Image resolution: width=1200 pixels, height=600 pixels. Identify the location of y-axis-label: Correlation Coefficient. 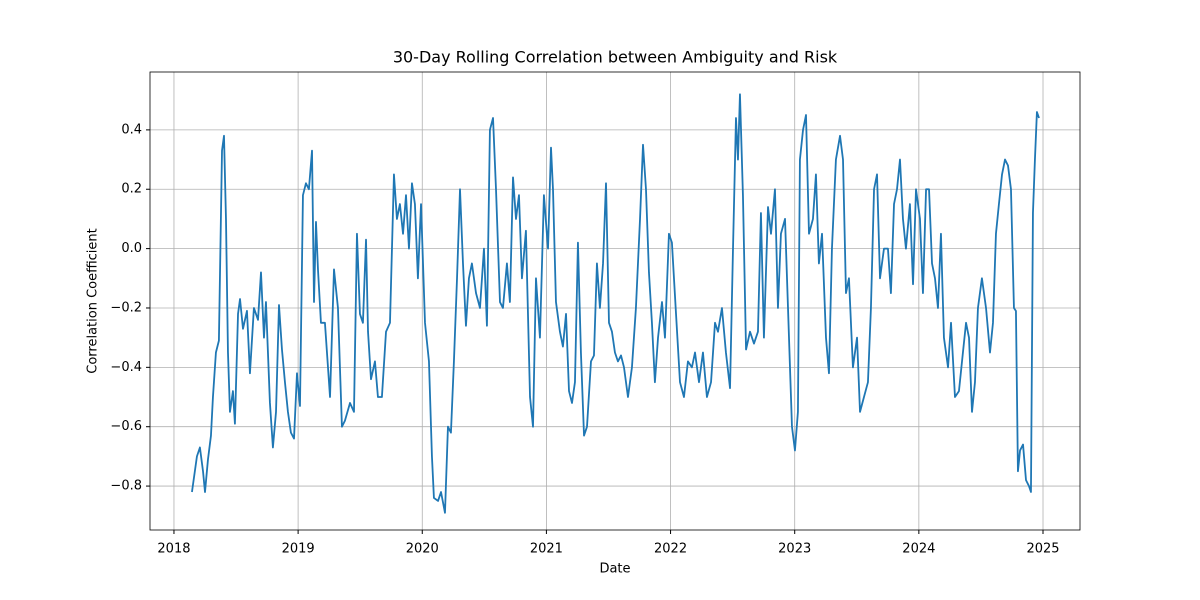
(93, 301).